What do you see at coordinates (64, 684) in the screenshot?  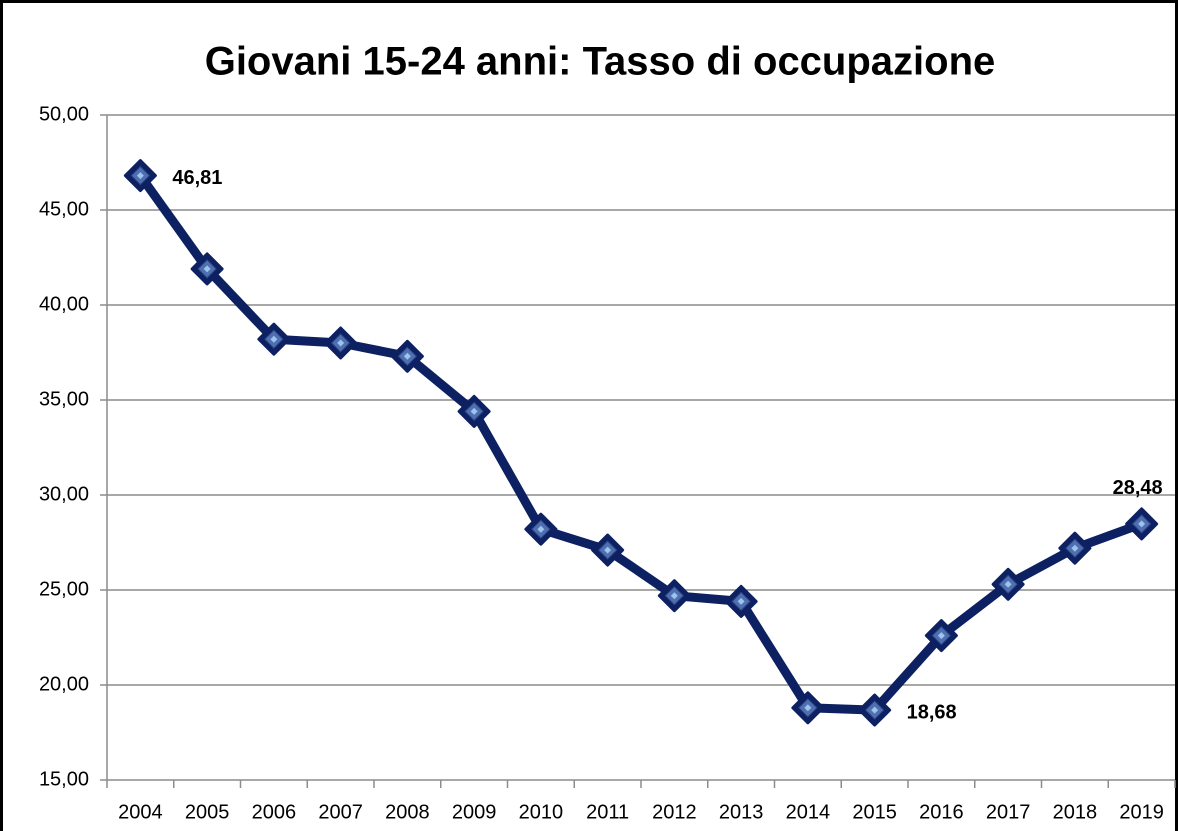 I see `y-tick-label: 20,00` at bounding box center [64, 684].